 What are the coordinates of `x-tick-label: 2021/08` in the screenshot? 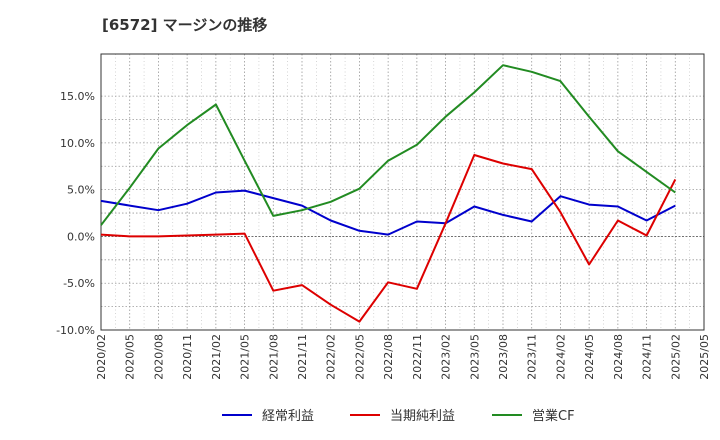 It's located at (273, 357).